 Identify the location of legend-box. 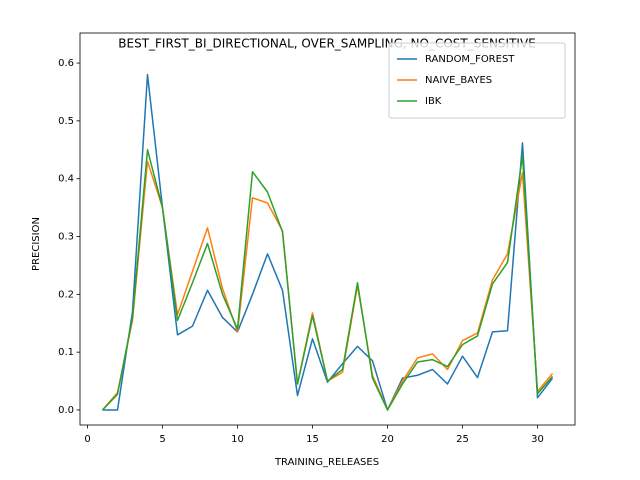
(477, 80).